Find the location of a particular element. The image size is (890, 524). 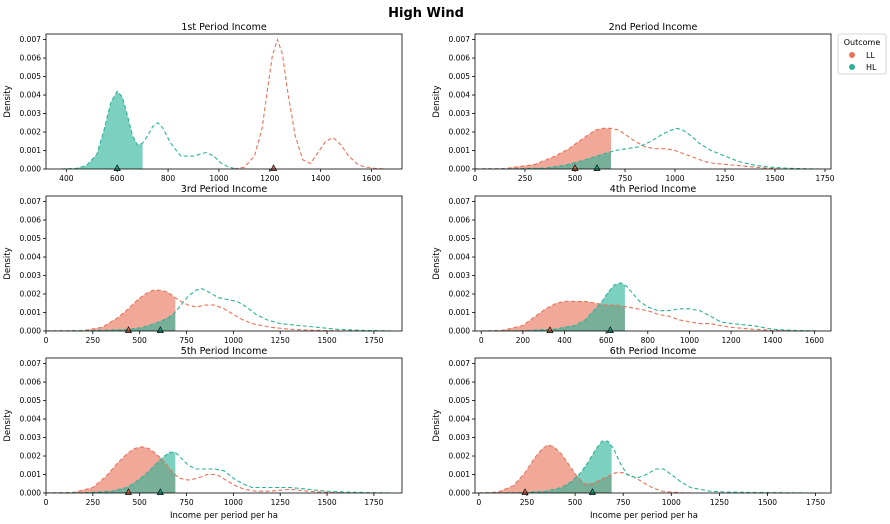

panel-title: 1st Period Income is located at coordinates (223, 27).